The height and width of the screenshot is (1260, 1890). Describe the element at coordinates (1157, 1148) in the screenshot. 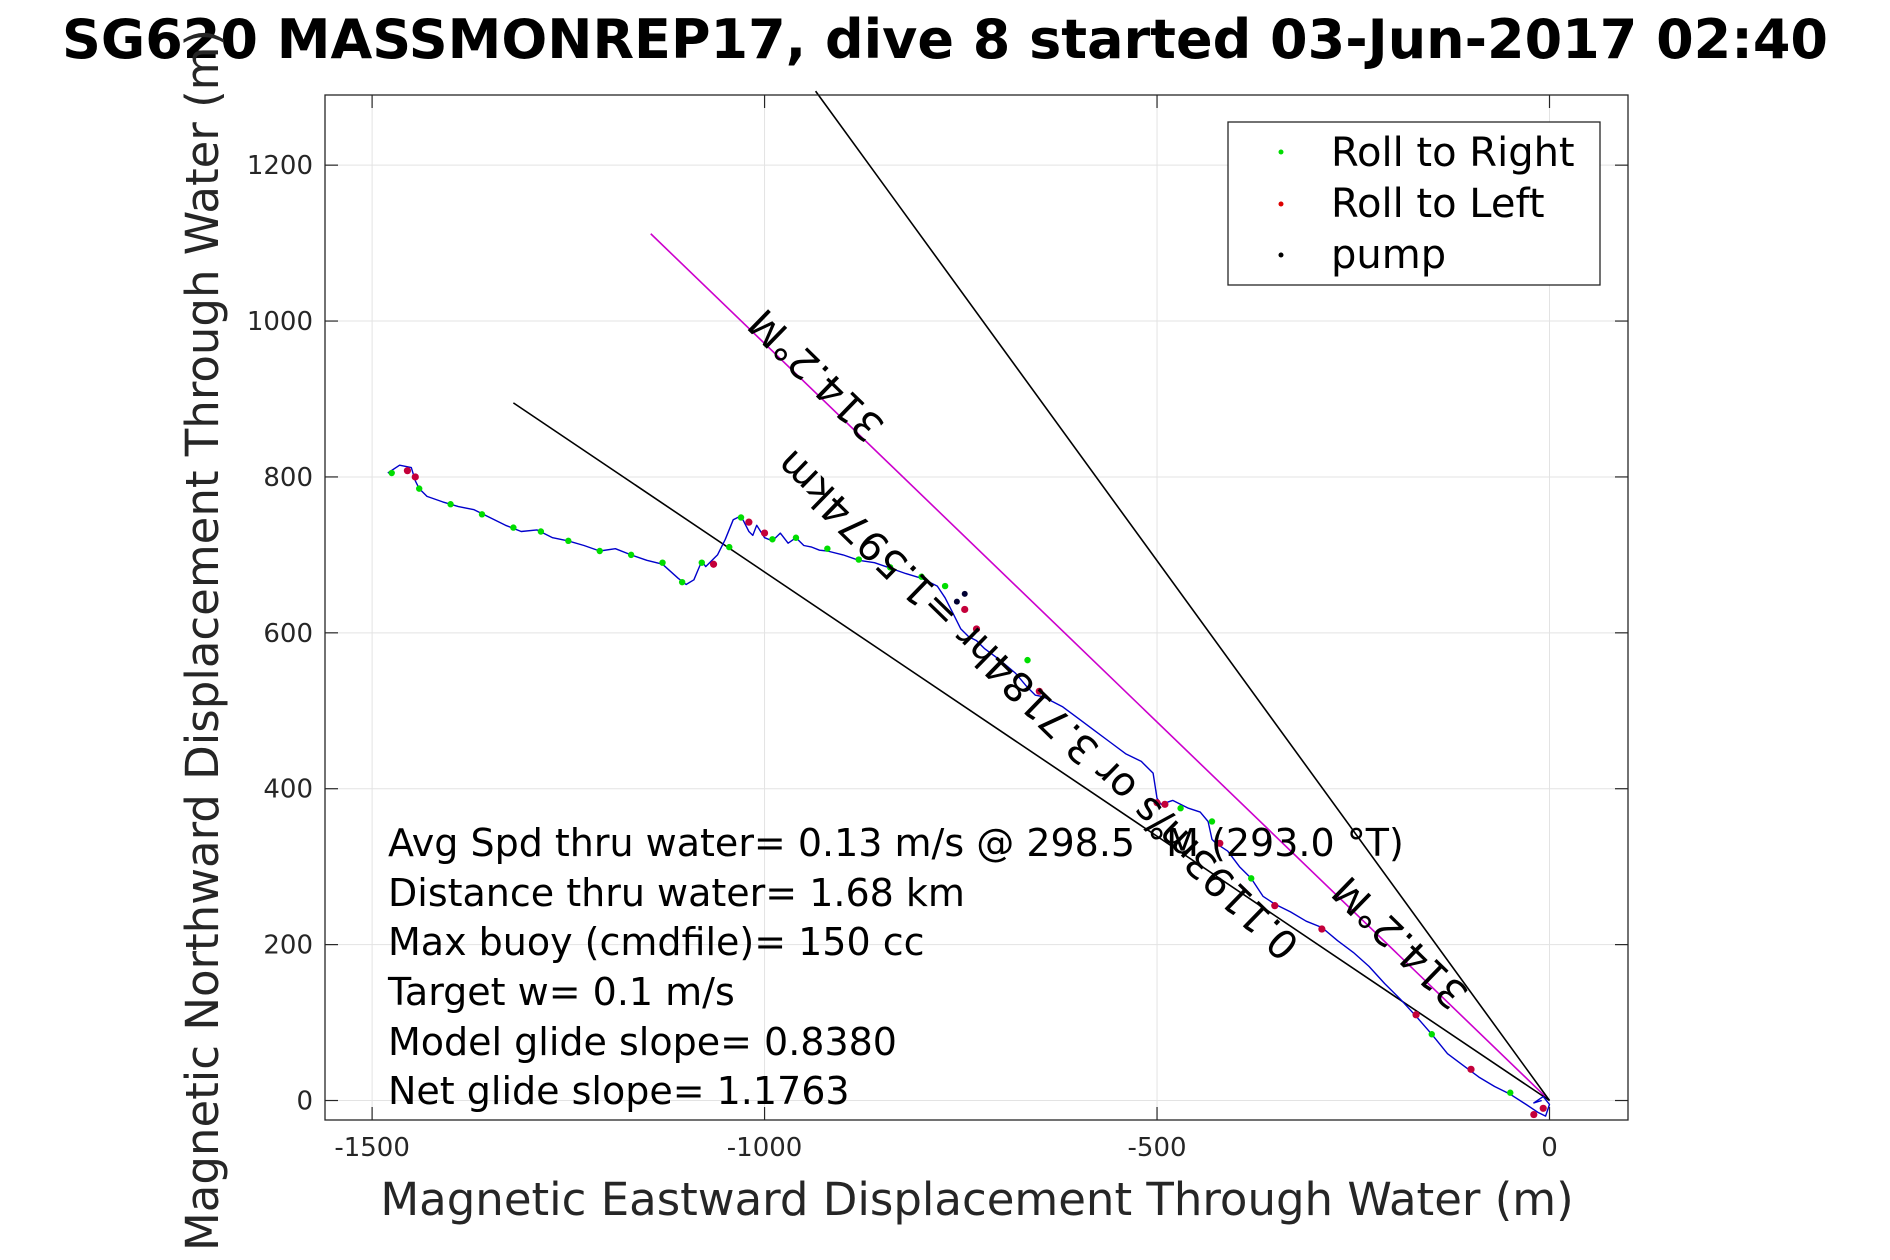

I see `x-tick-label: -500` at that location.